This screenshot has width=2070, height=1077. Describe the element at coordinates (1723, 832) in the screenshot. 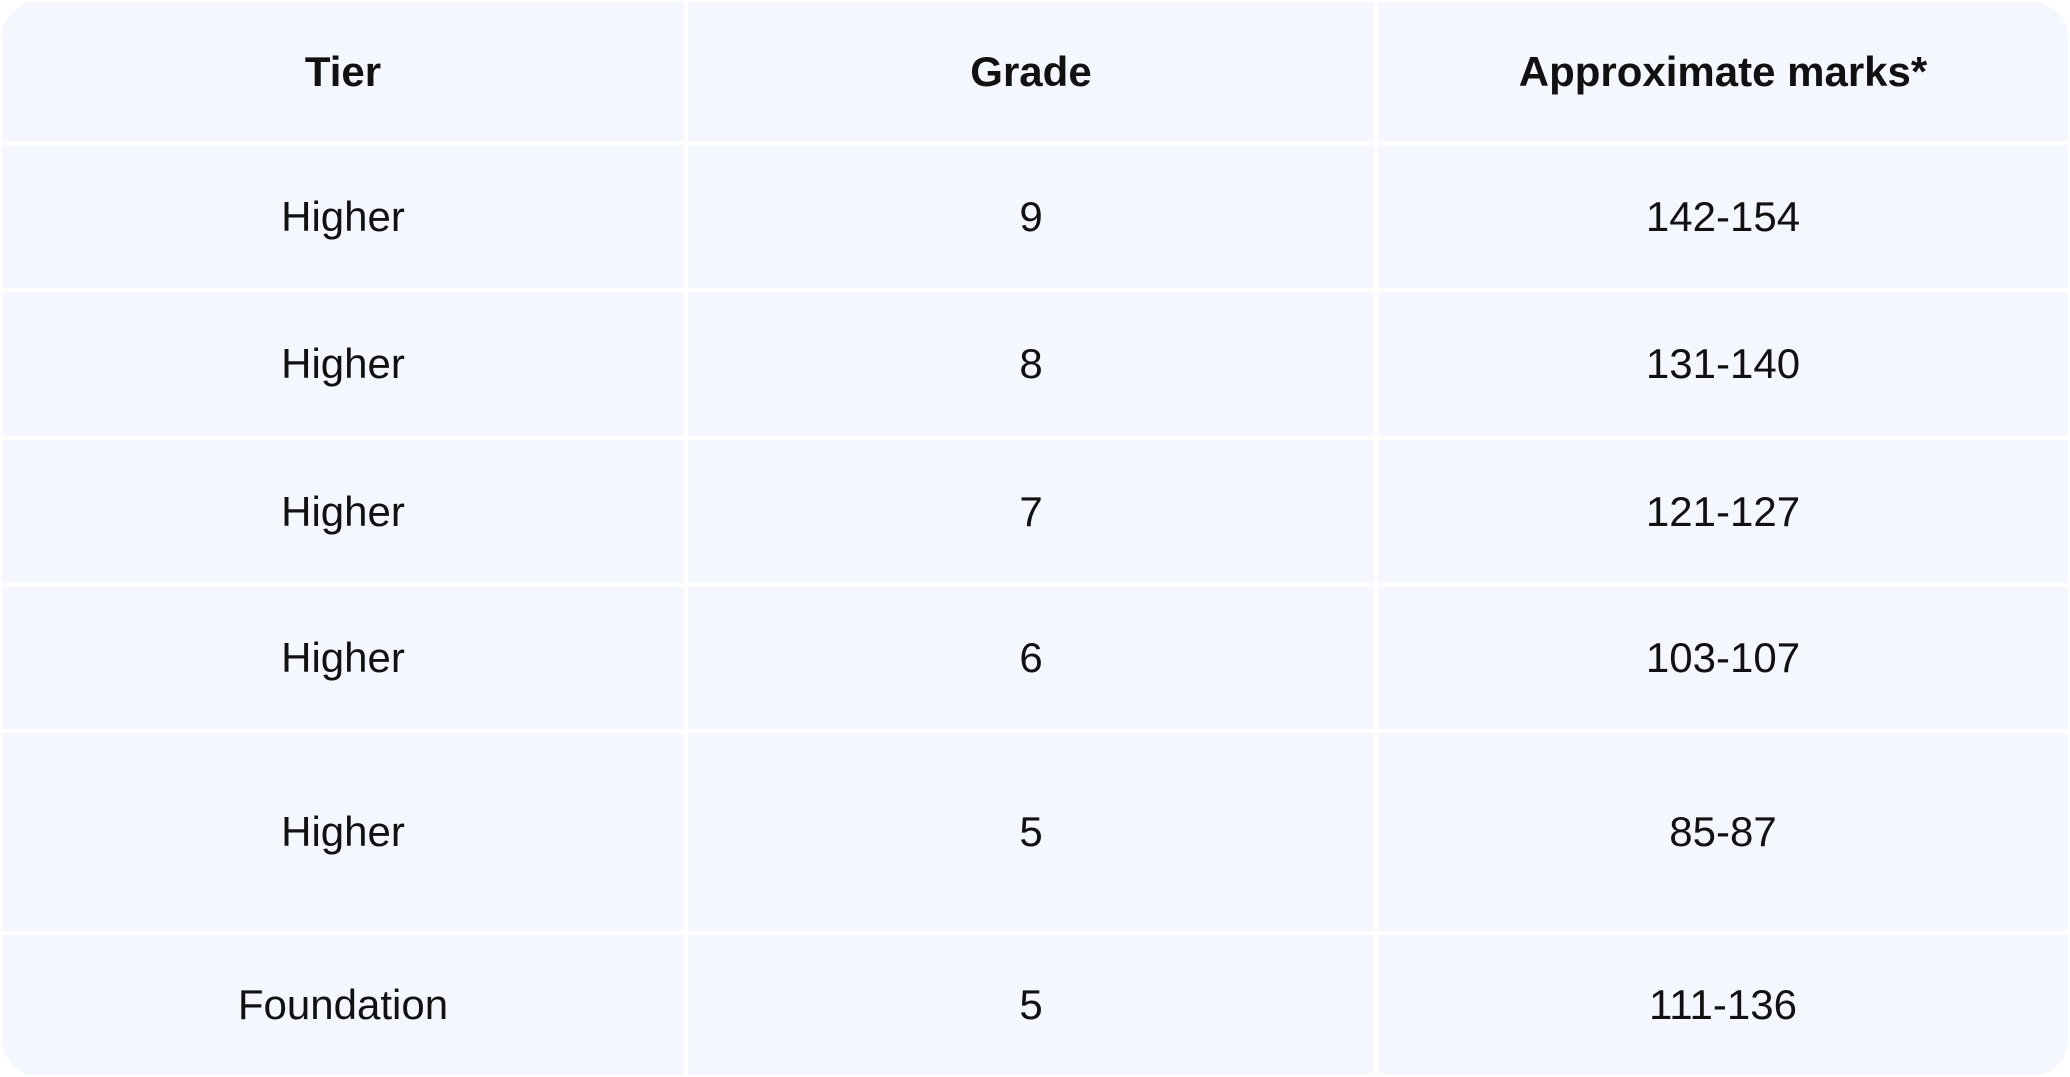

I see `marks-cell: 85-87` at that location.